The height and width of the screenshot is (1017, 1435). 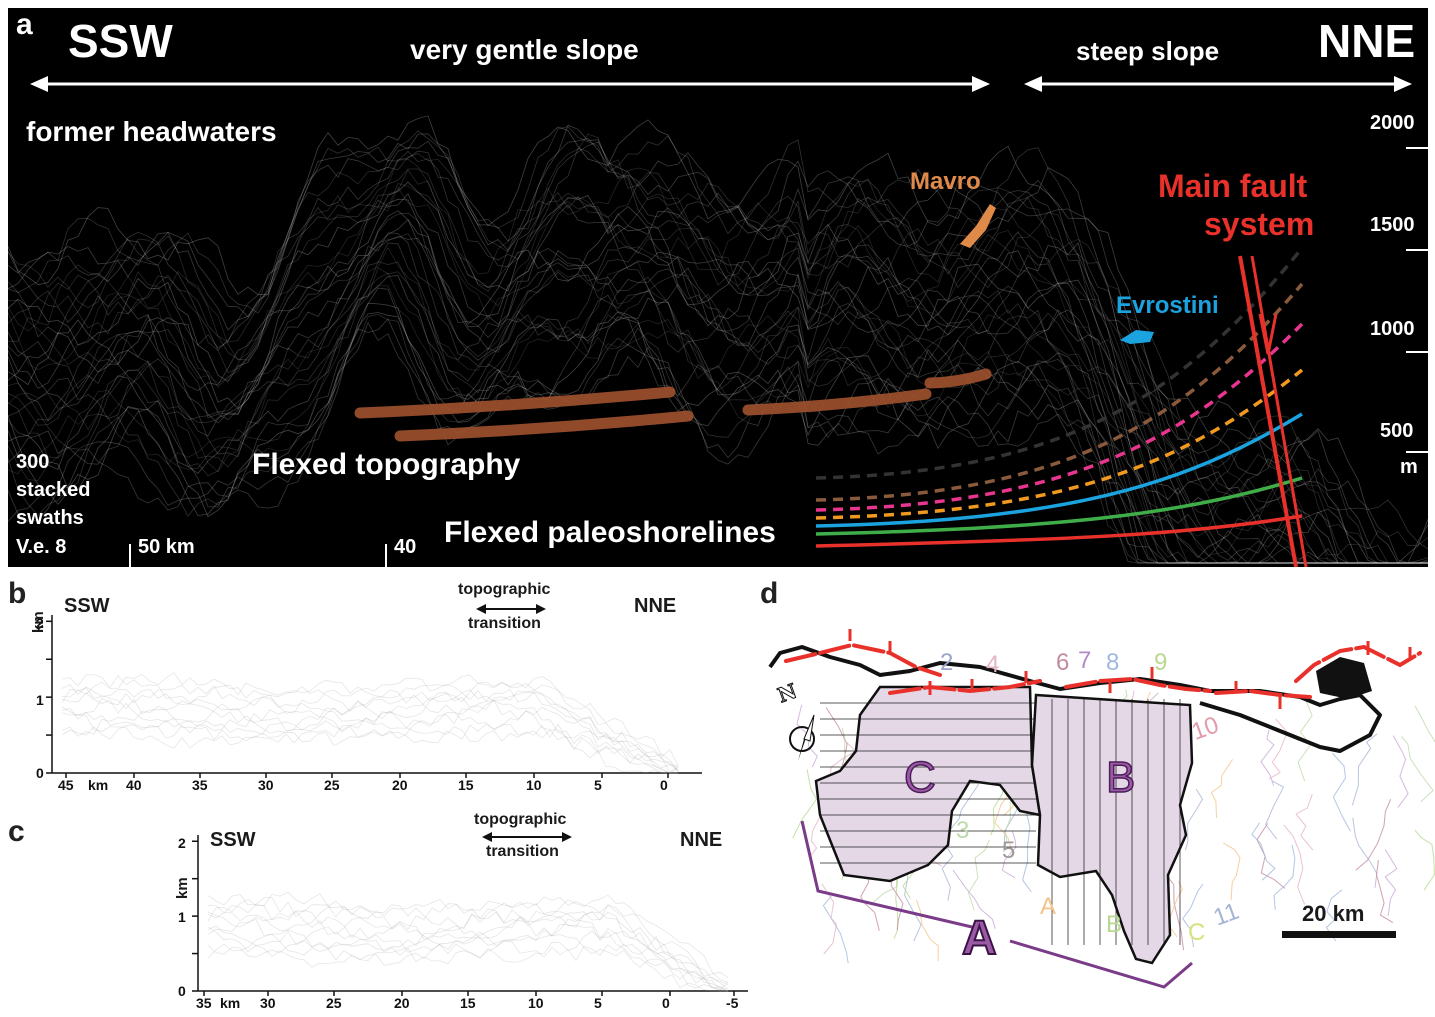 I want to click on distance-50km-label: 50 km, so click(x=166, y=547).